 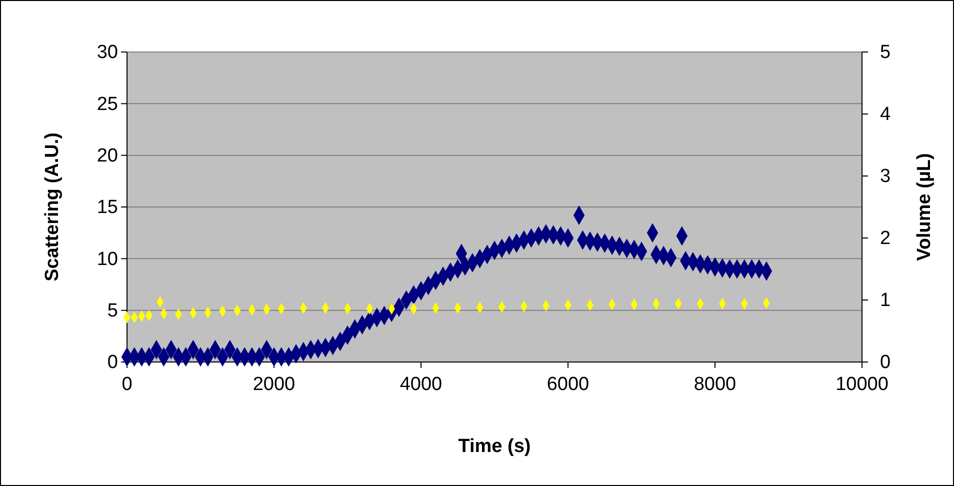 What do you see at coordinates (885, 363) in the screenshot?
I see `y2-tick-label: 0` at bounding box center [885, 363].